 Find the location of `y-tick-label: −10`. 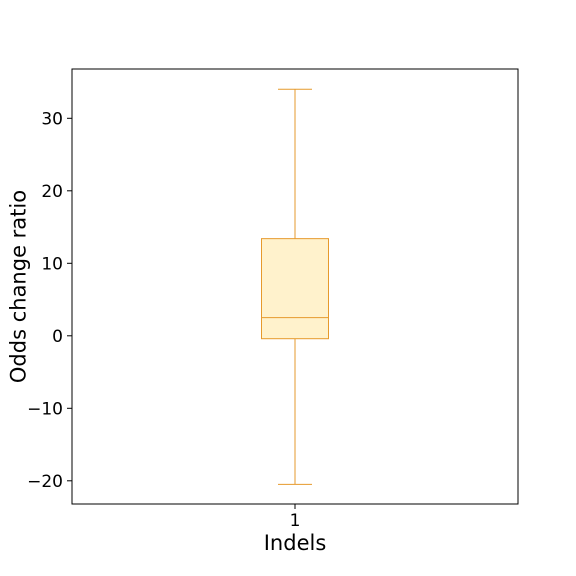

y-tick-label: −10 is located at coordinates (45, 409).